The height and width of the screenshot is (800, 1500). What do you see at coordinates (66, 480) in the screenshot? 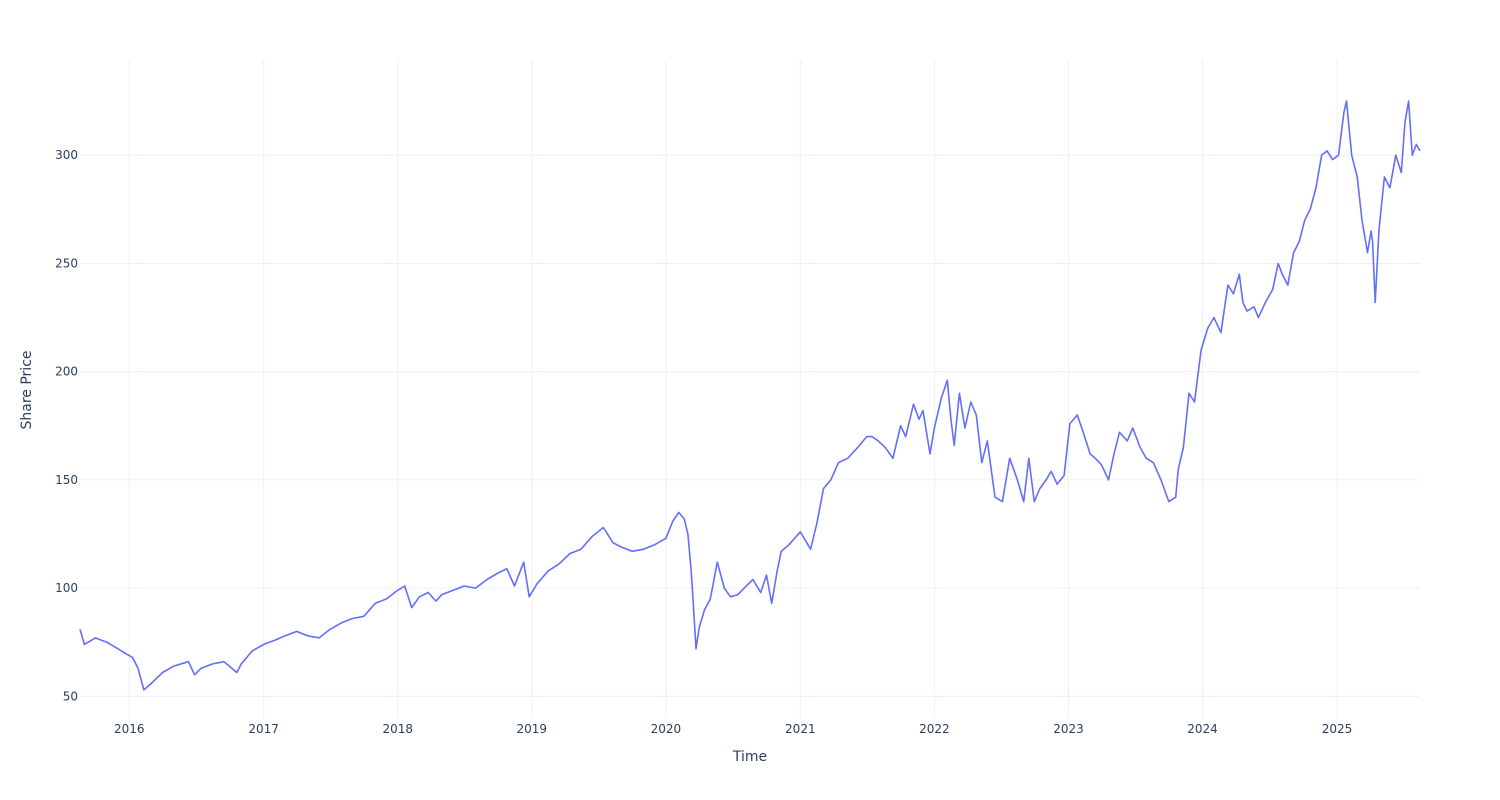
I see `y-tick-label: 150` at bounding box center [66, 480].